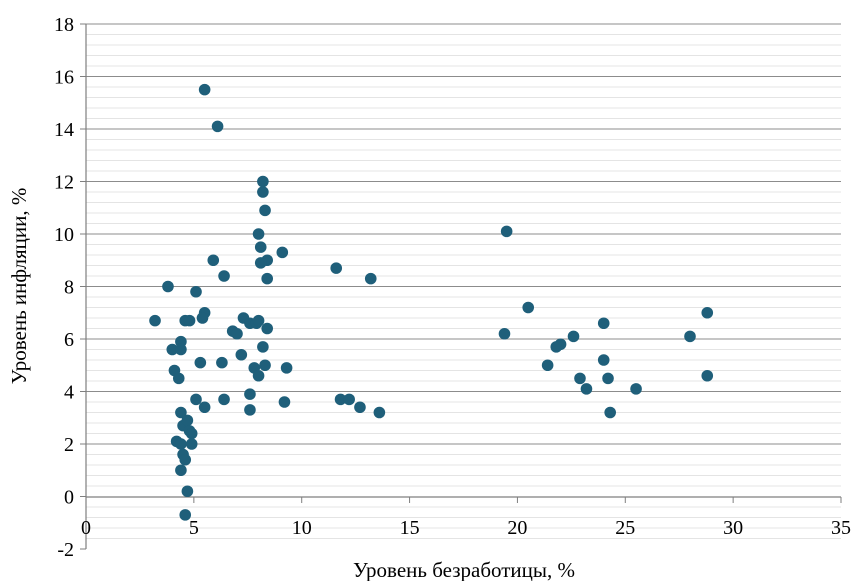  Describe the element at coordinates (19, 286) in the screenshot. I see `y-axis-title: Уровень инфляции, %` at that location.